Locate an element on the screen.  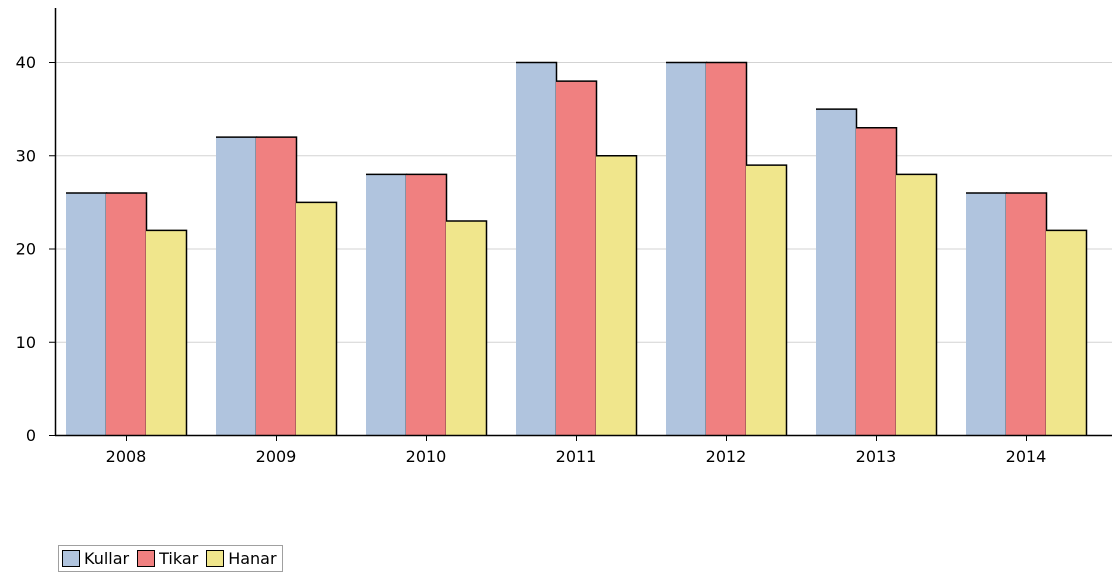
y-tick-label-20: 20 is located at coordinates (26, 249).